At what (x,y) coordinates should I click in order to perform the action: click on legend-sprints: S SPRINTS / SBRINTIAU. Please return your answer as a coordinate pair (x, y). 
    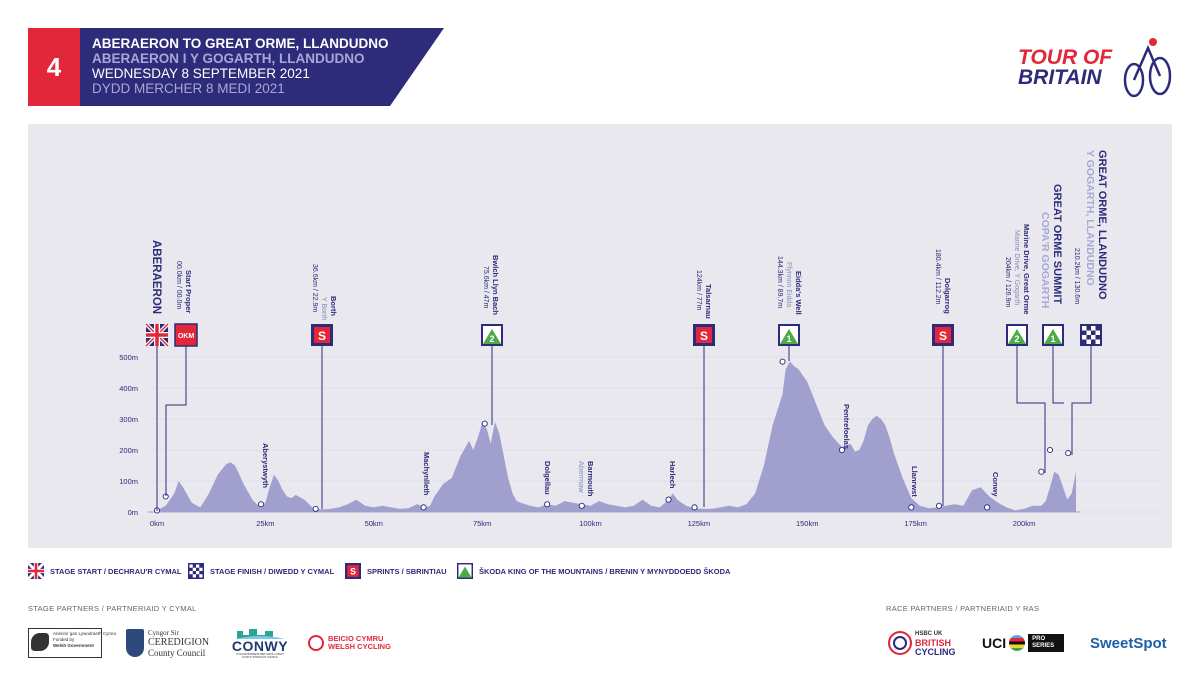
    Looking at the image, I should click on (396, 571).